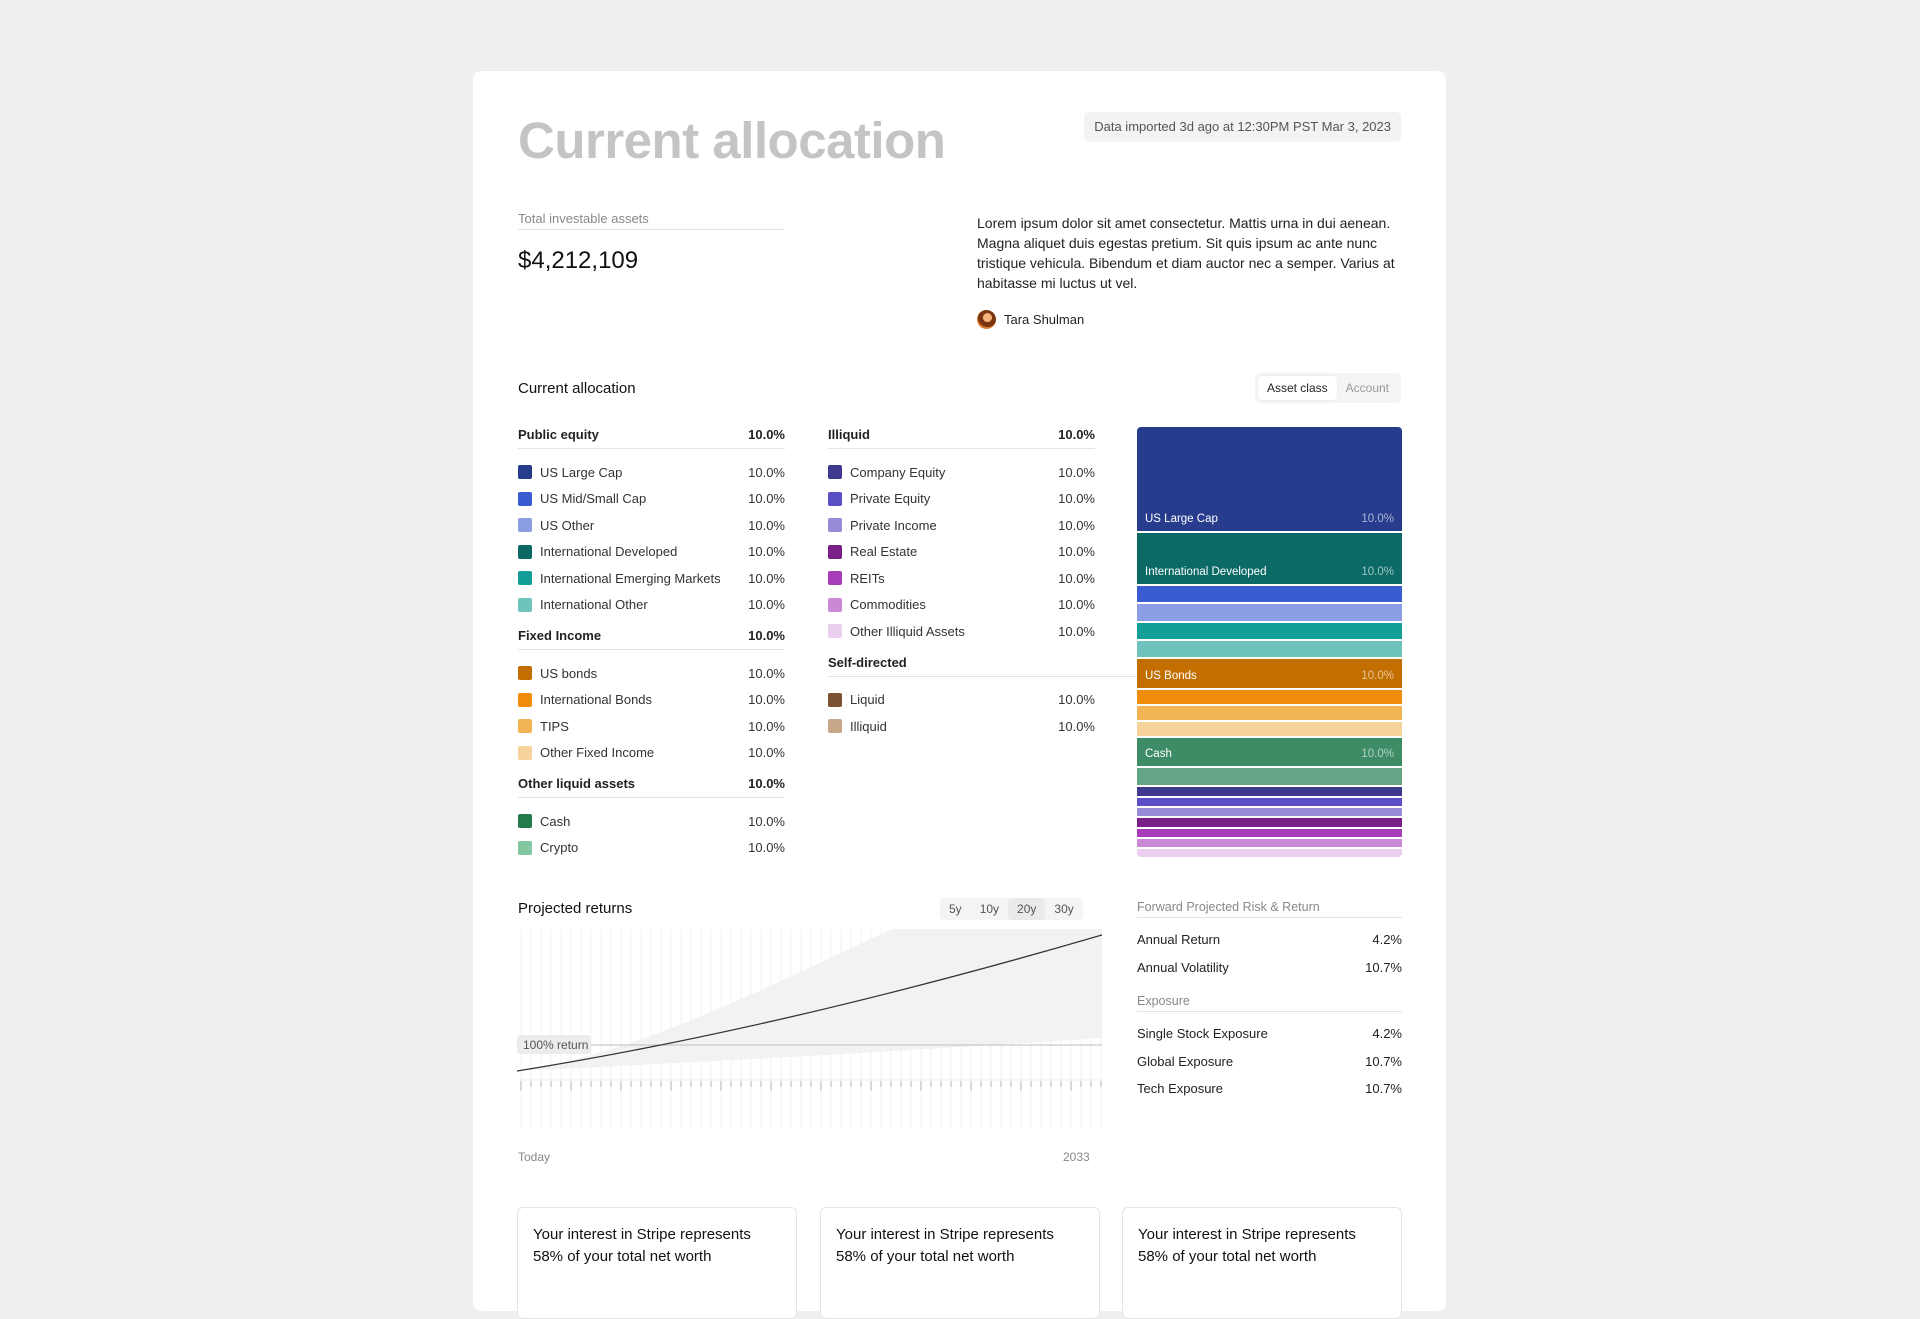 The width and height of the screenshot is (1920, 1319). What do you see at coordinates (961, 726) in the screenshot?
I see `list-item: Illiquid 10.0%` at bounding box center [961, 726].